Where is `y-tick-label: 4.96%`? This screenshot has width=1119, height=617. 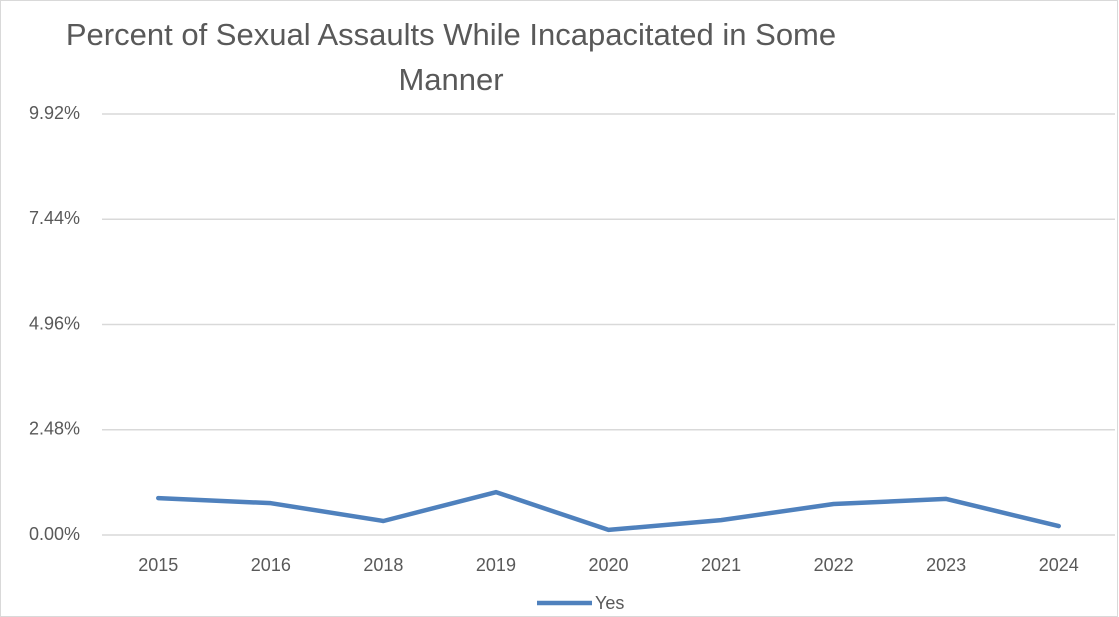
y-tick-label: 4.96% is located at coordinates (54, 323).